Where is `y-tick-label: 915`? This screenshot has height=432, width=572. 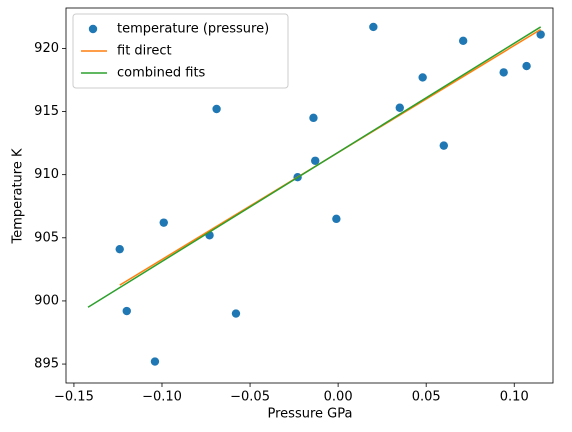
y-tick-label: 915 is located at coordinates (46, 111).